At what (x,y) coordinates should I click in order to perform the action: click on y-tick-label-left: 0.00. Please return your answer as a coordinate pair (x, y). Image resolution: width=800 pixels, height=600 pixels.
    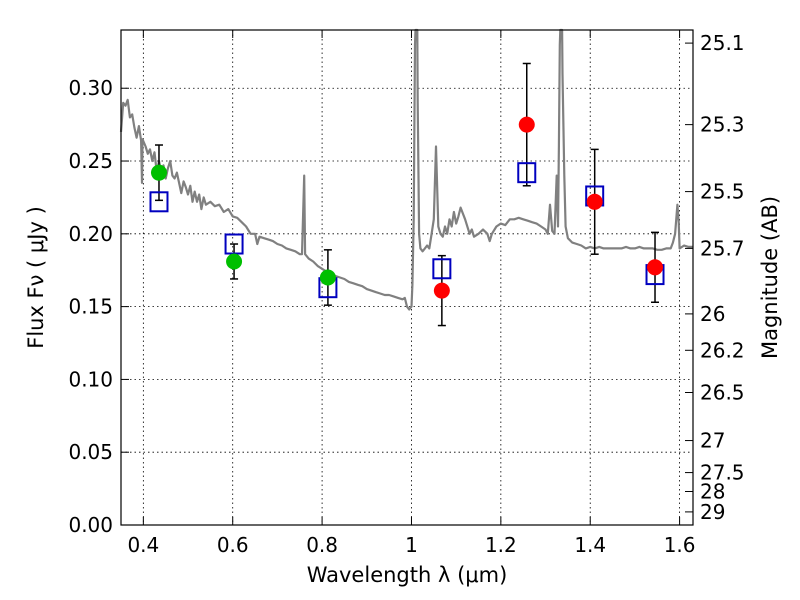
    Looking at the image, I should click on (90, 525).